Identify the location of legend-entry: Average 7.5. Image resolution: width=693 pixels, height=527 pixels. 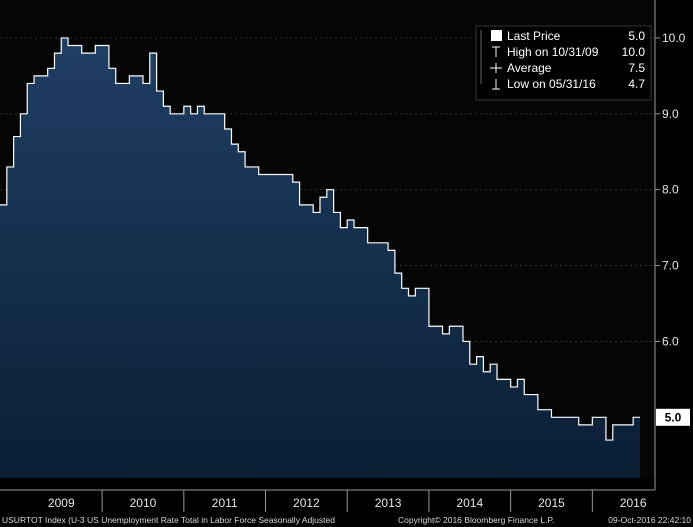
(562, 69).